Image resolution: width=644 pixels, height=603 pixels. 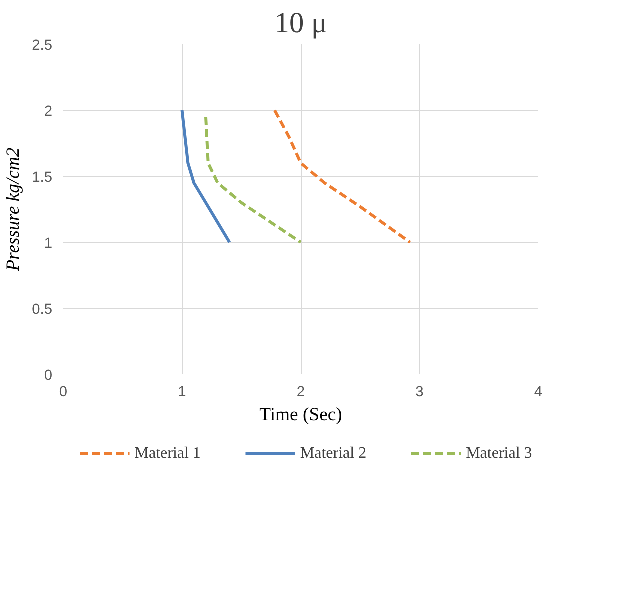 What do you see at coordinates (42, 178) in the screenshot?
I see `y-tick-label: 1.5` at bounding box center [42, 178].